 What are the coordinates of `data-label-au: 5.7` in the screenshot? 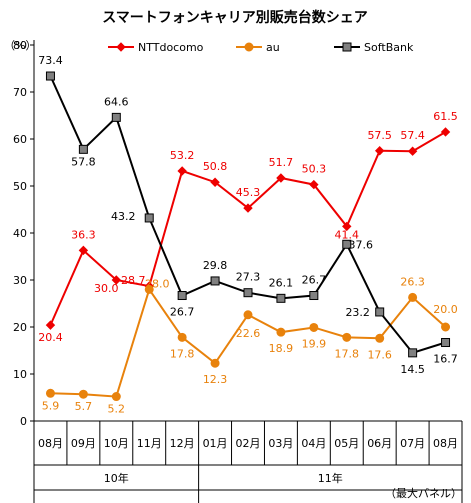 It's located at (84, 406).